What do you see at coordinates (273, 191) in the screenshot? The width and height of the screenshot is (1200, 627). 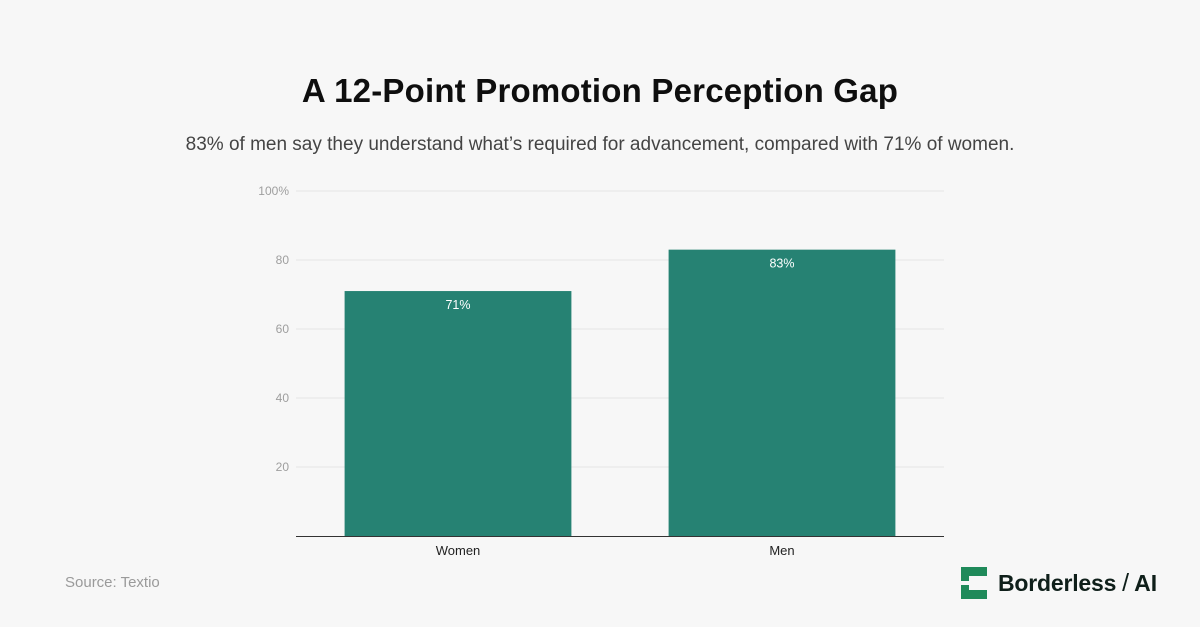 I see `y-tick-label: 100%` at bounding box center [273, 191].